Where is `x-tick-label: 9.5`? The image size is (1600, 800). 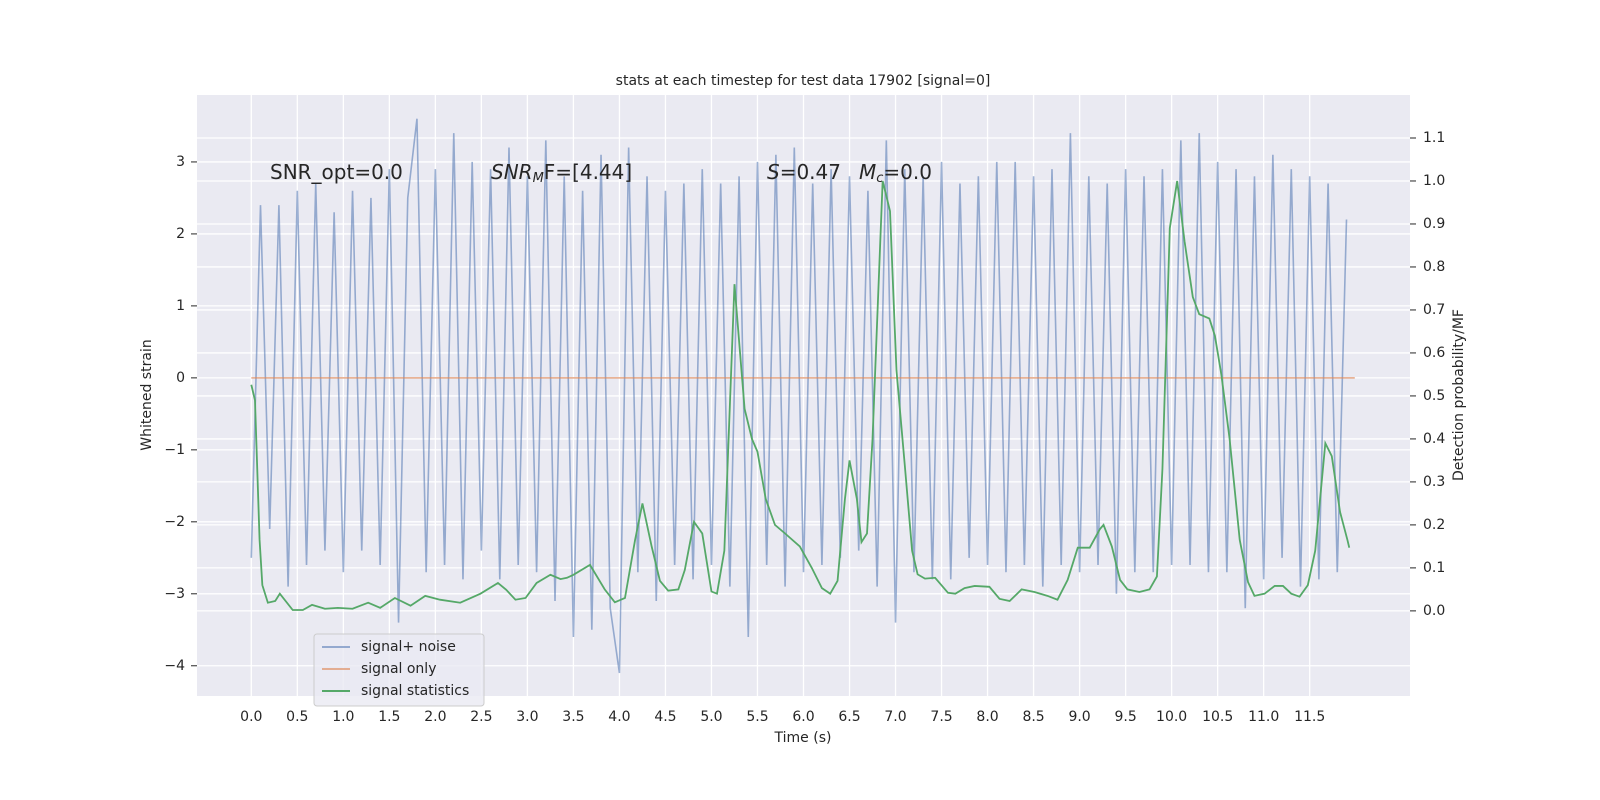 x-tick-label: 9.5 is located at coordinates (1125, 717).